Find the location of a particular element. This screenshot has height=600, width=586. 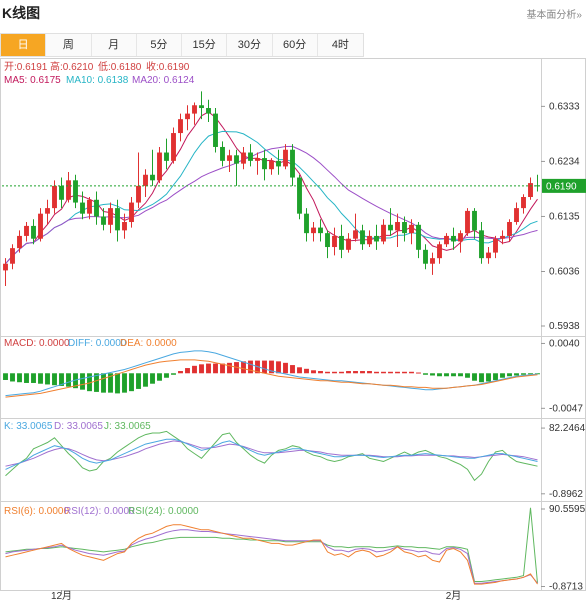

ma5-label: MA5: 0.6175 is located at coordinates (32, 80).